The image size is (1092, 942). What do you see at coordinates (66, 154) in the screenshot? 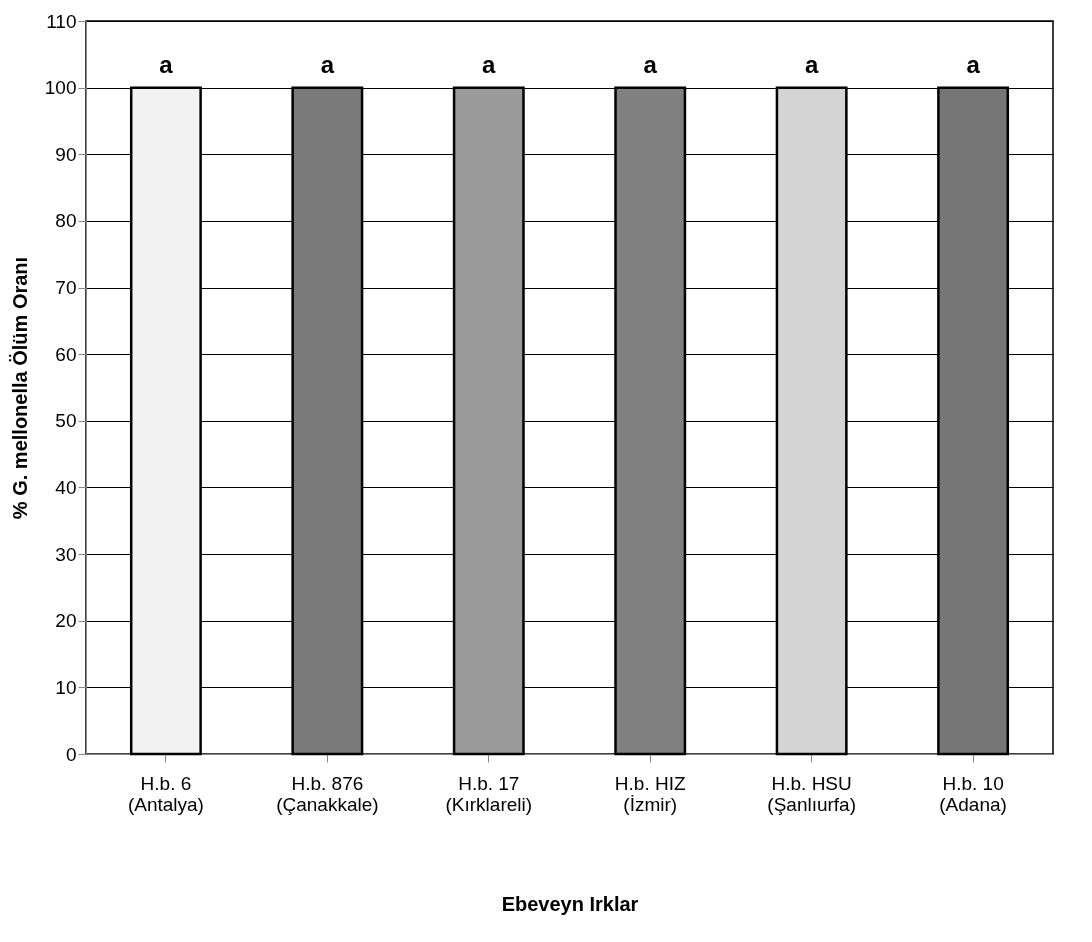
I see `y-tick-label: 90` at bounding box center [66, 154].